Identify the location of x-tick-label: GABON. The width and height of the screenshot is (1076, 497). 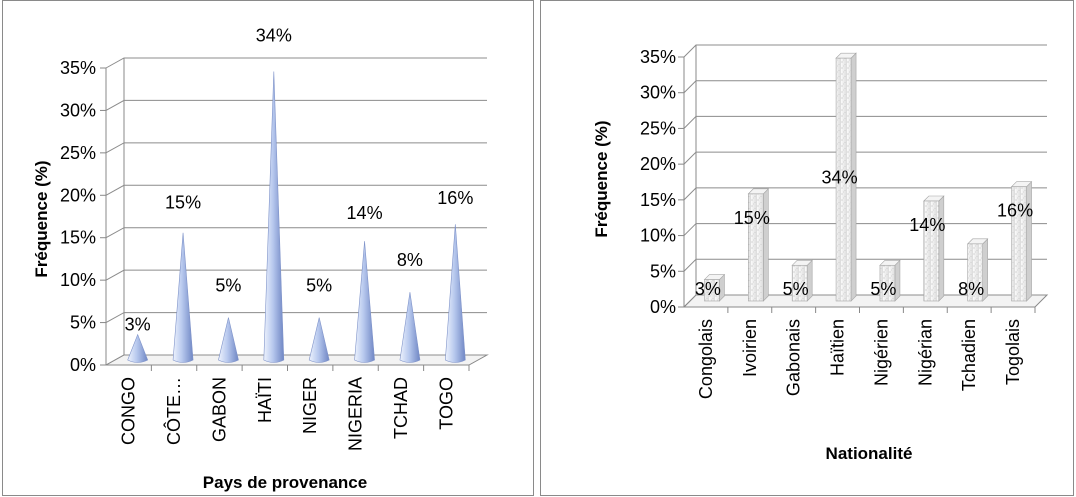
(219, 409).